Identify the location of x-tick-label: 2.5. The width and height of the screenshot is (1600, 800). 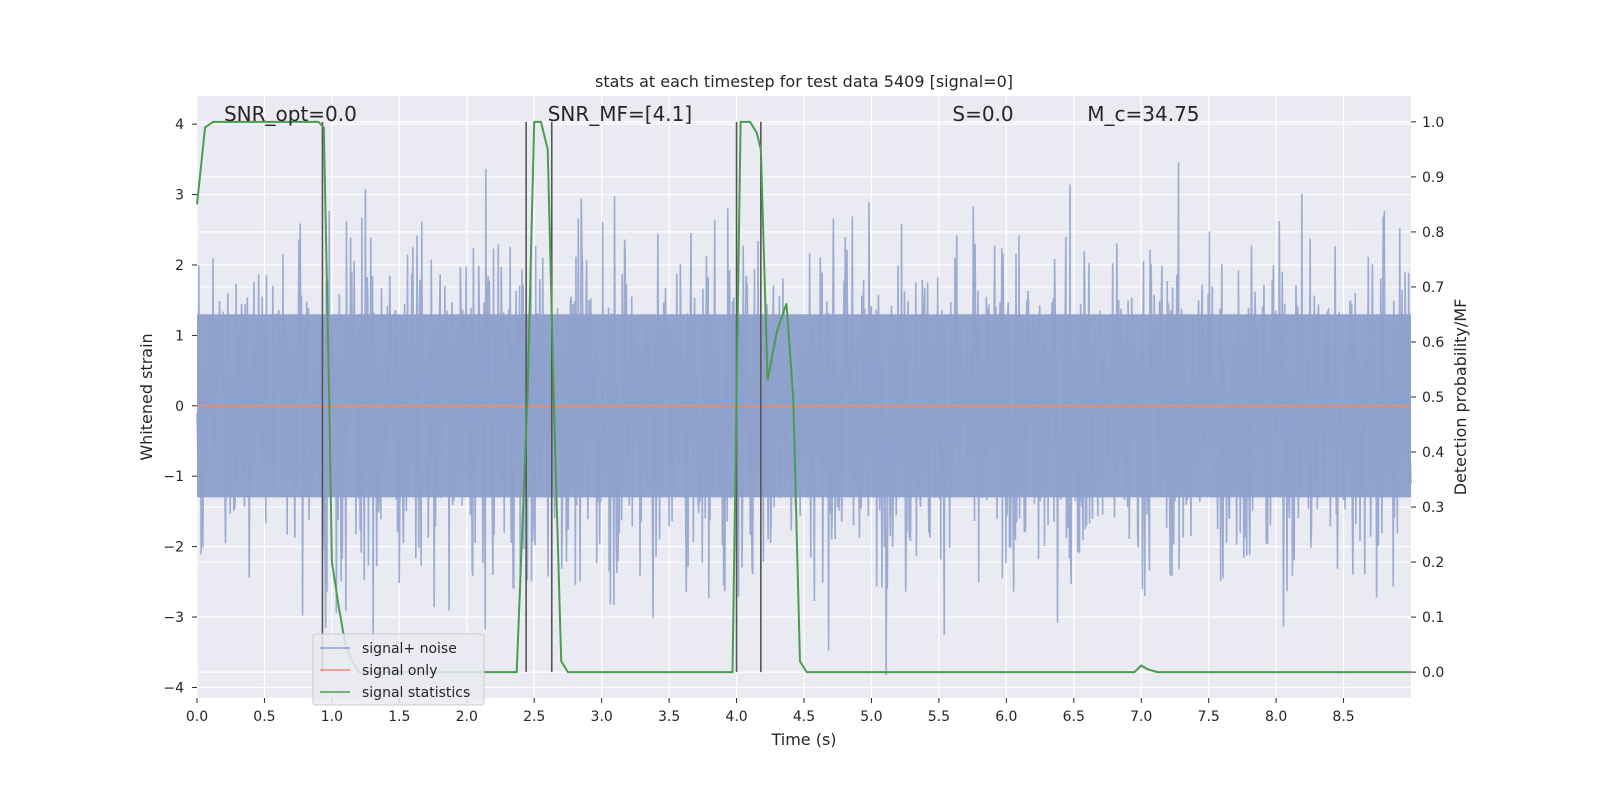
(534, 717).